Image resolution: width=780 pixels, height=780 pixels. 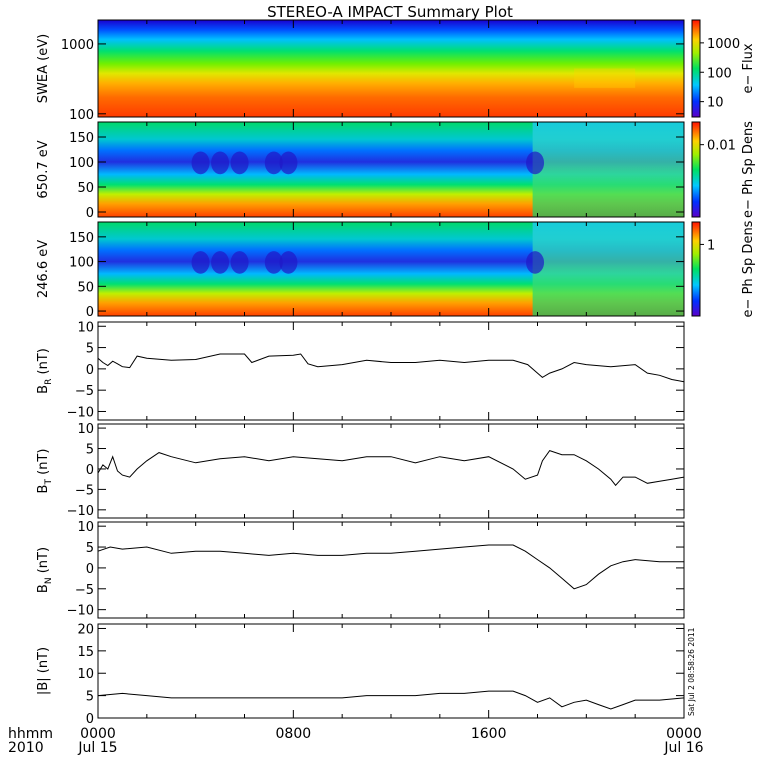 I want to click on colorbar-tick-label: 100, so click(x=719, y=73).